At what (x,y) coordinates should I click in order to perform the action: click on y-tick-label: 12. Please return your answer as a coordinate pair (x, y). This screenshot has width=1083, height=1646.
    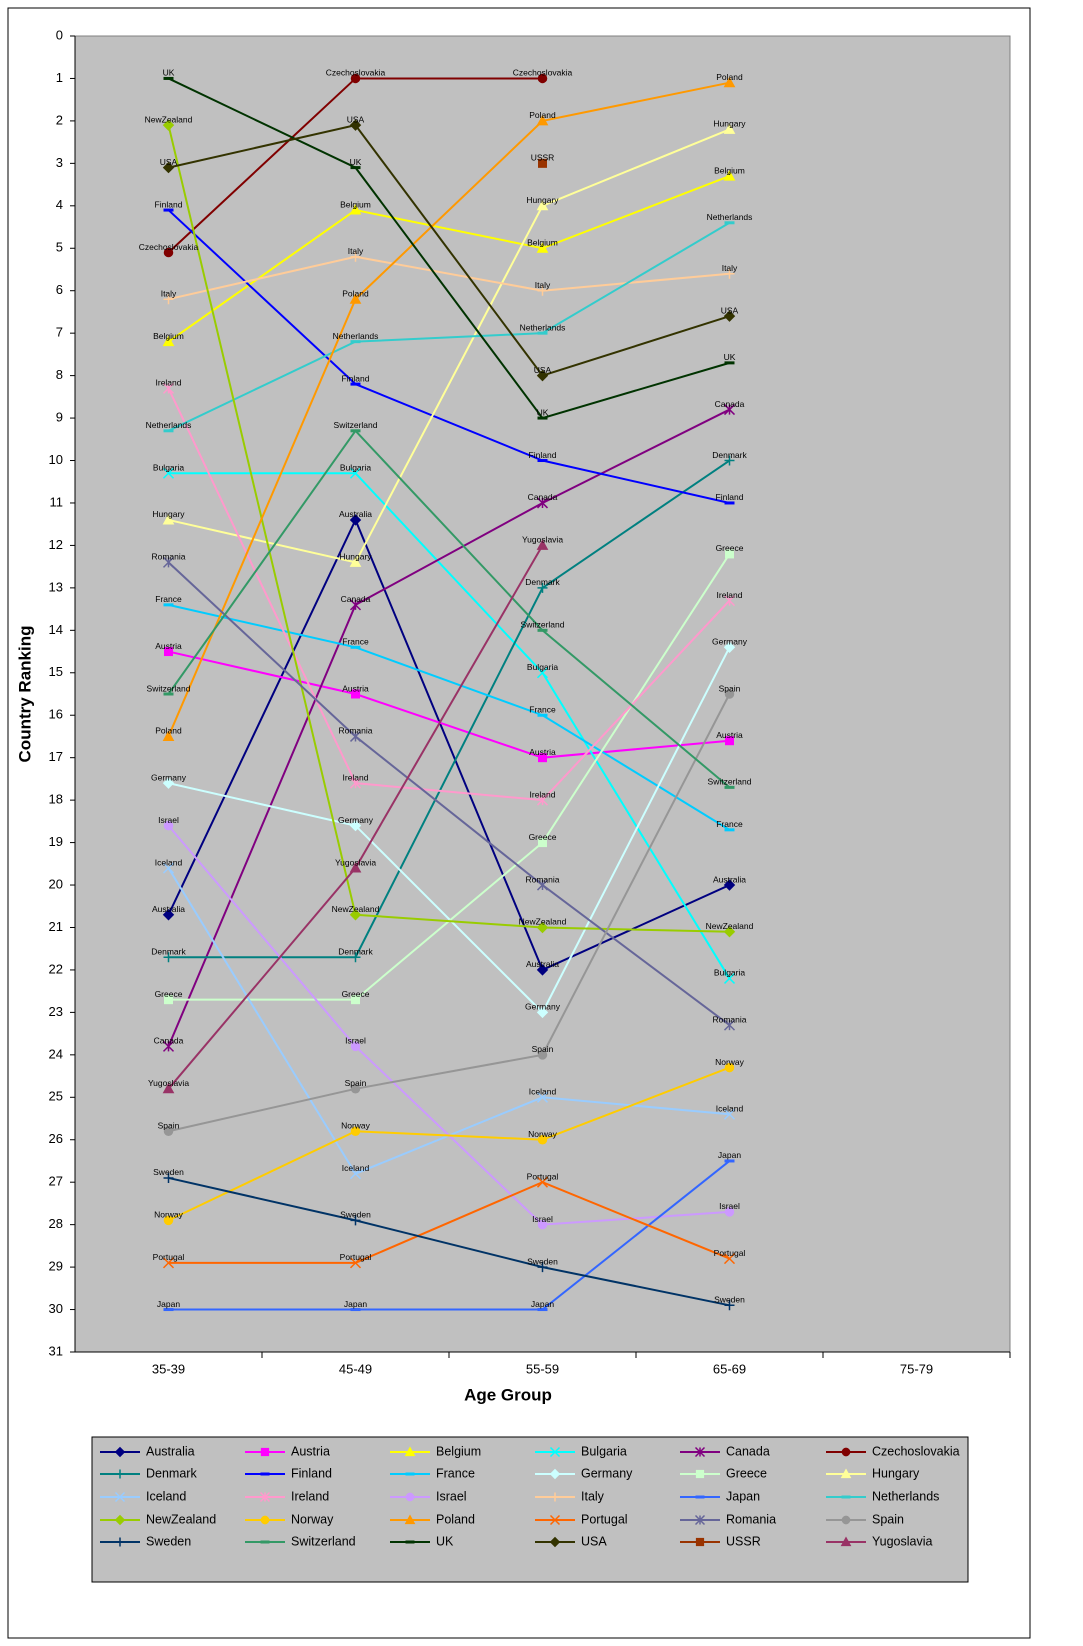
    Looking at the image, I should click on (56, 544).